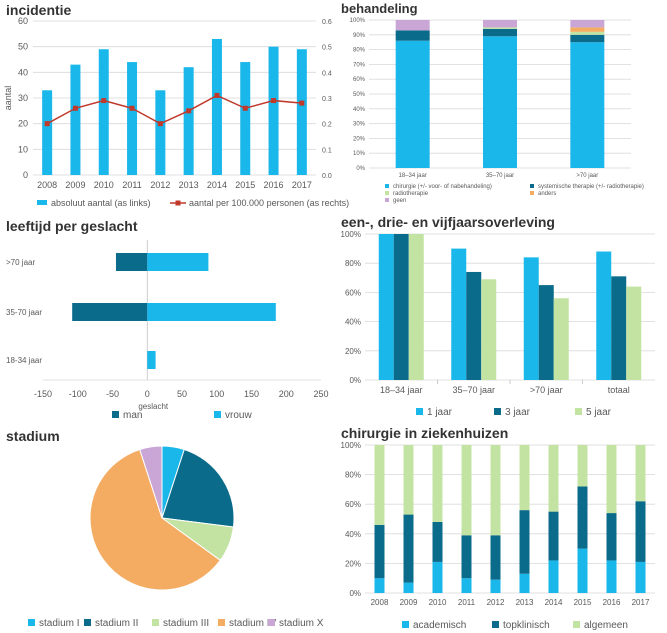 The height and width of the screenshot is (633, 667). Describe the element at coordinates (178, 262) in the screenshot. I see `leeftijd-bar-vrouw` at that location.